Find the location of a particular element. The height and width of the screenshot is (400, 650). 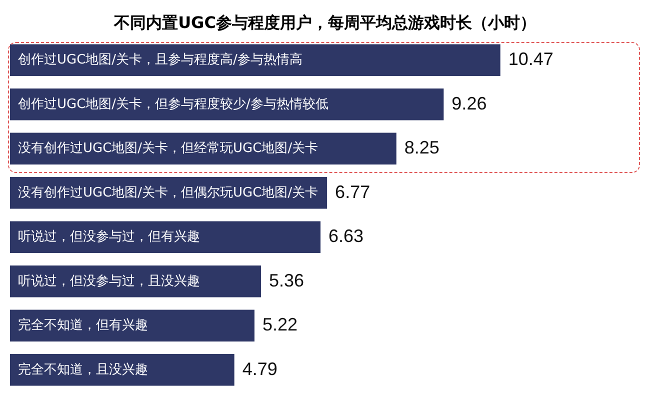

data-label: 5.36 is located at coordinates (286, 280).